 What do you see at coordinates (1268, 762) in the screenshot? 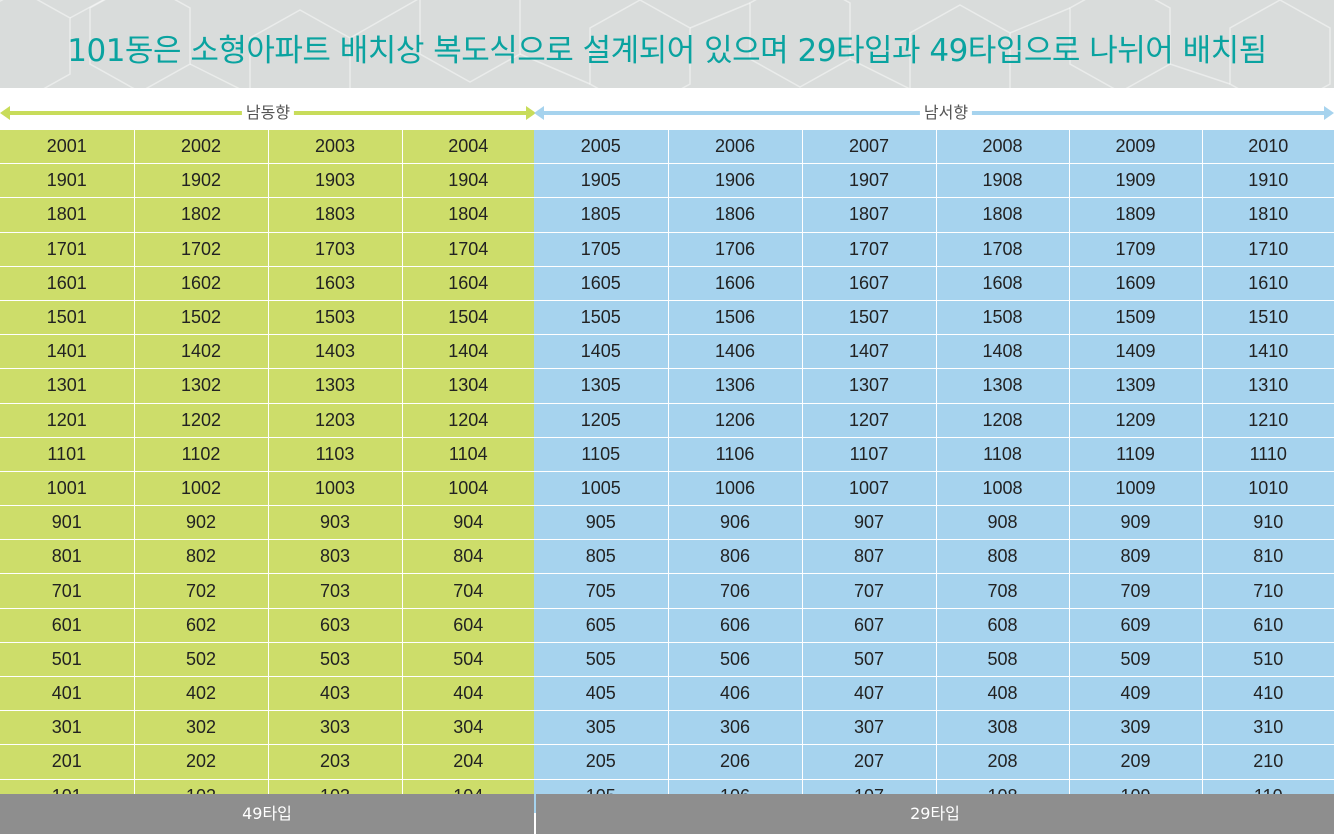
I see `unit-cell: 210` at bounding box center [1268, 762].